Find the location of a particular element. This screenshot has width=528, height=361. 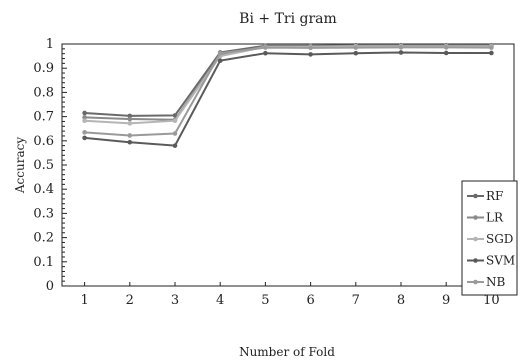

y-tick-label: 1 is located at coordinates (50, 44).